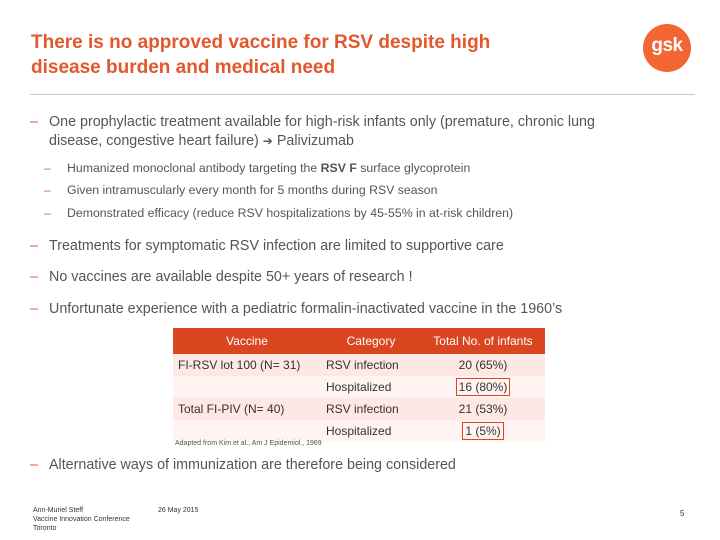  I want to click on title-line-2: disease burden and medical need, so click(183, 67).